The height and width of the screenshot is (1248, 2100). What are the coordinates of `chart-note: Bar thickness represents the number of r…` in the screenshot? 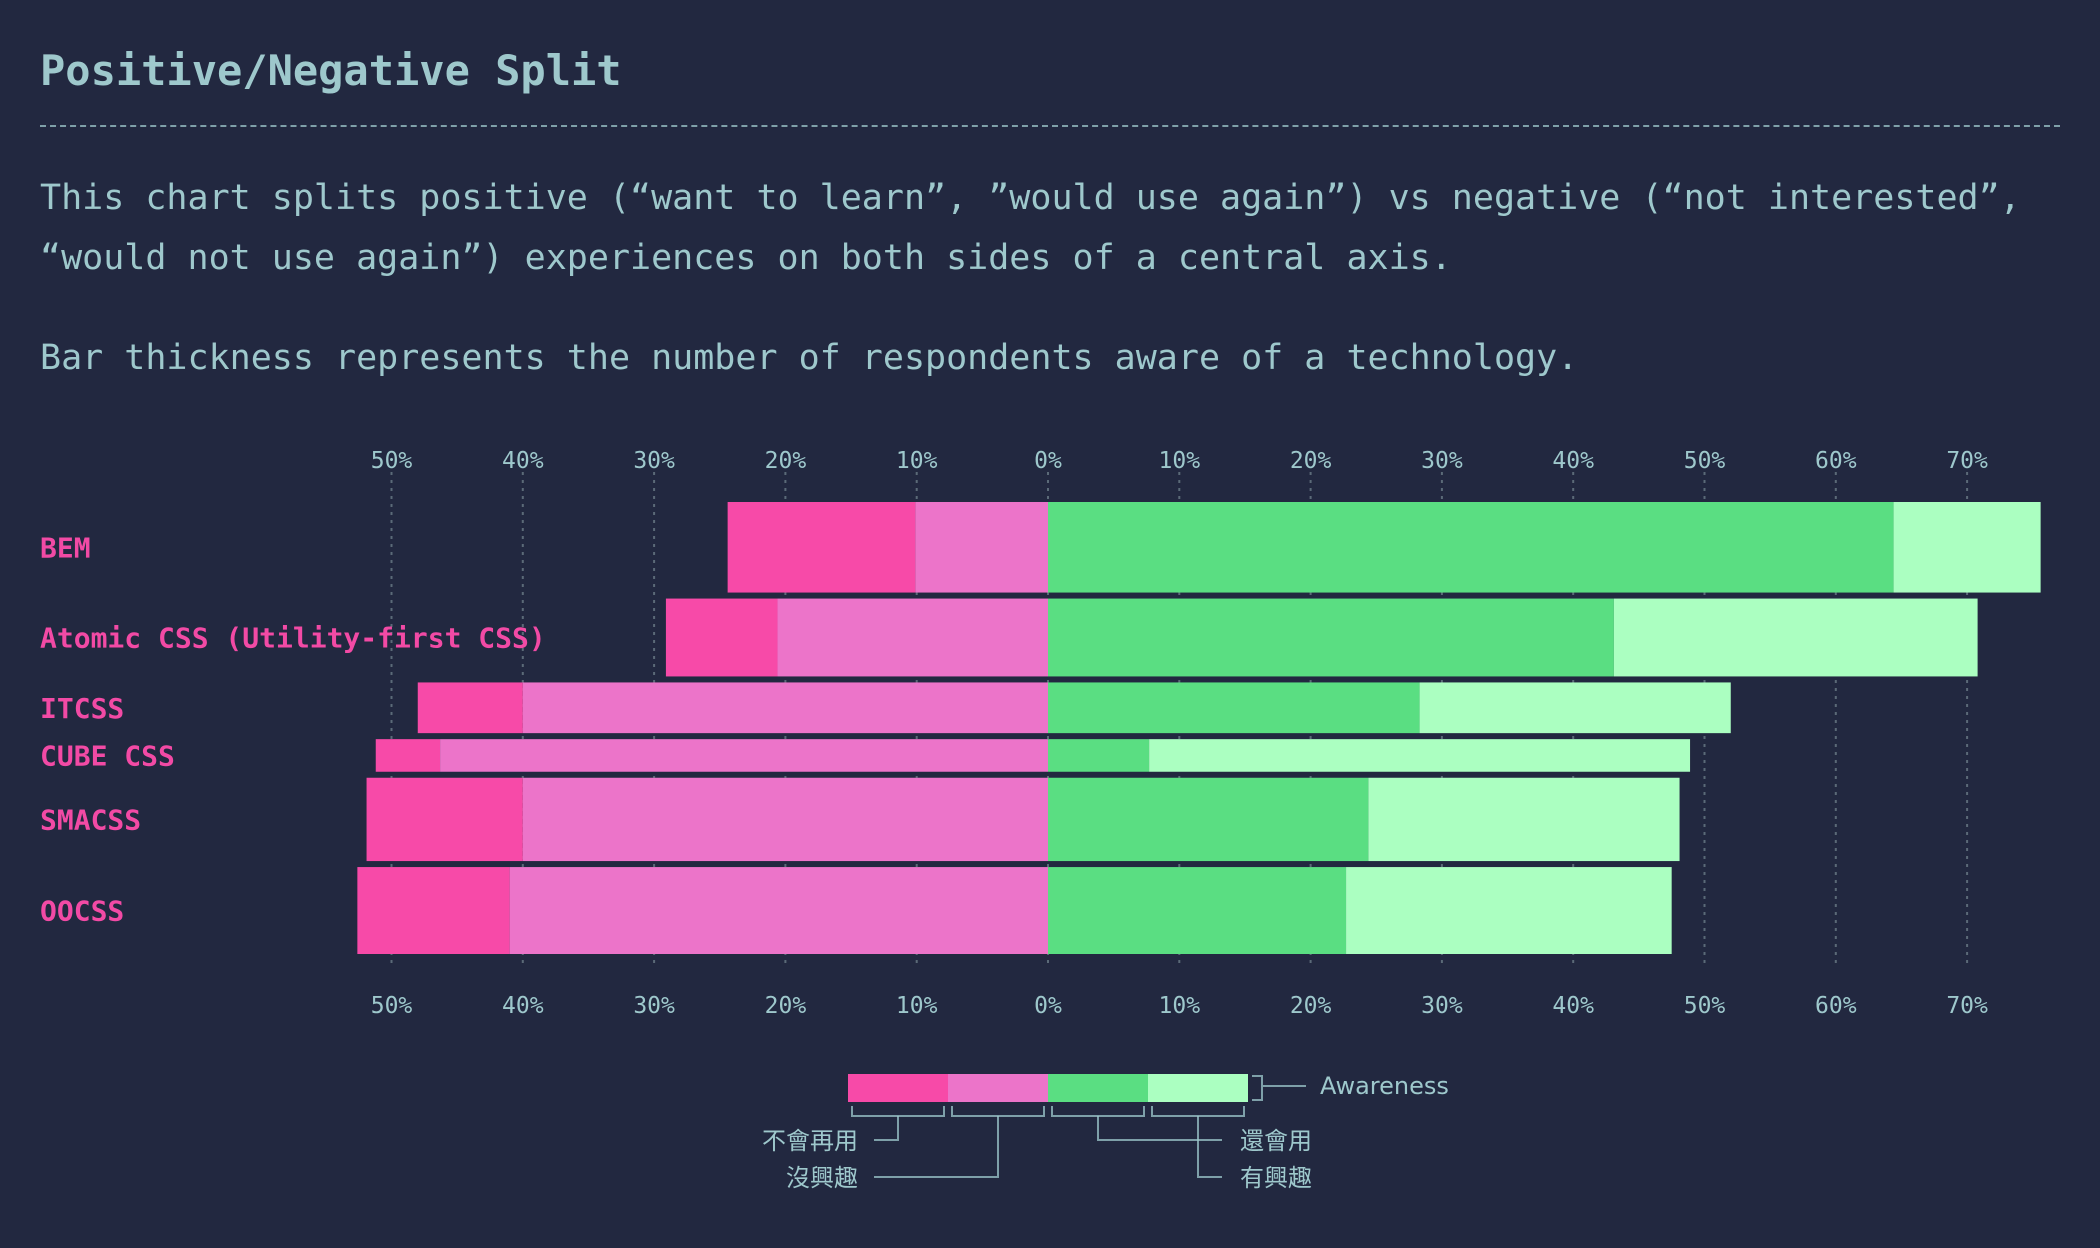 It's located at (809, 358).